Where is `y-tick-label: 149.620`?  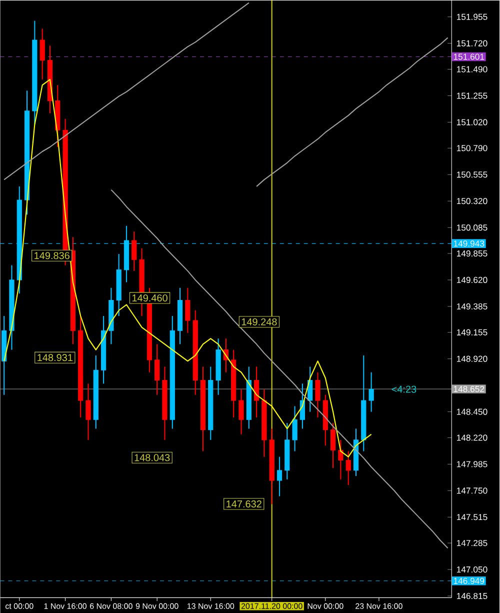 y-tick-label: 149.620 is located at coordinates (472, 280).